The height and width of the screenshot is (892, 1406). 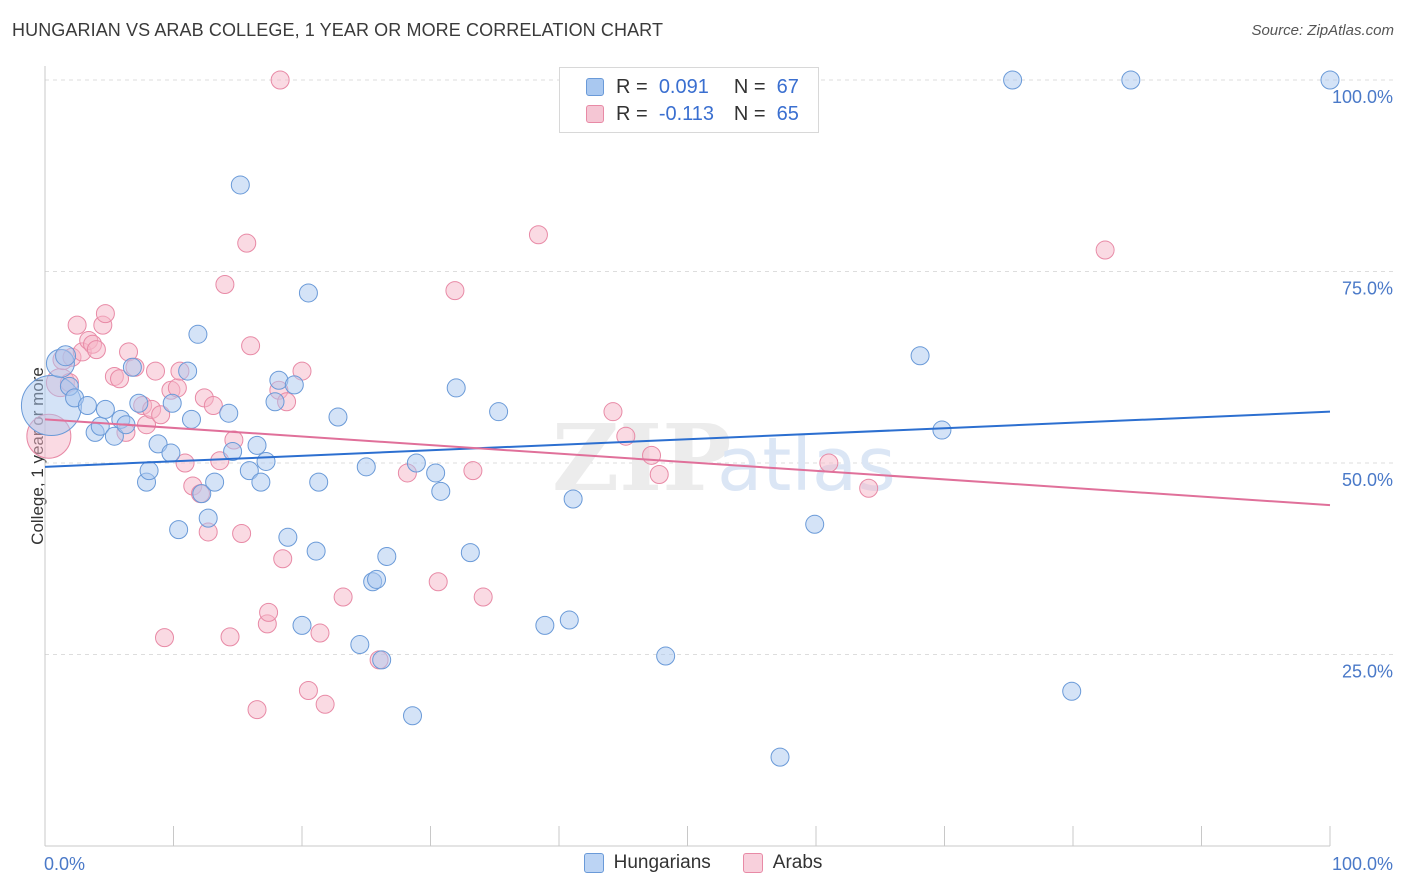 What do you see at coordinates (1362, 97) in the screenshot?
I see `y-tick-label: 100.0%` at bounding box center [1362, 97].